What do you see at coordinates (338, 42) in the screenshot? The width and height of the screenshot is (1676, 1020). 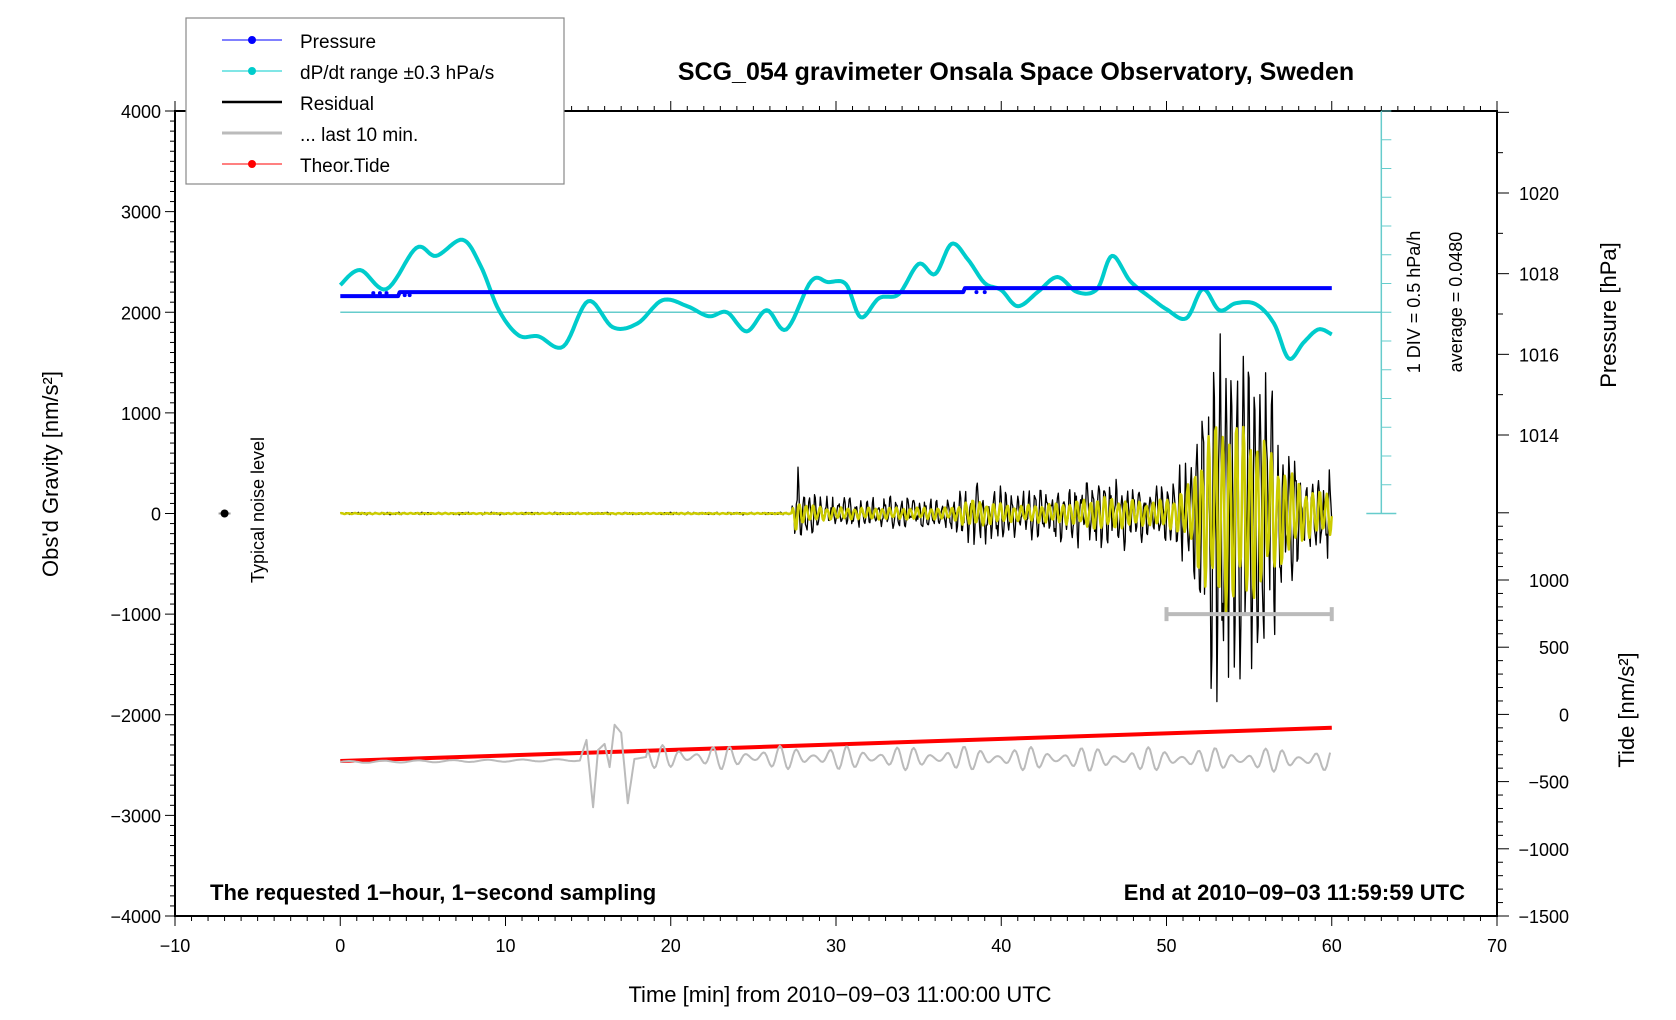 I see `svg-text: Pressure` at bounding box center [338, 42].